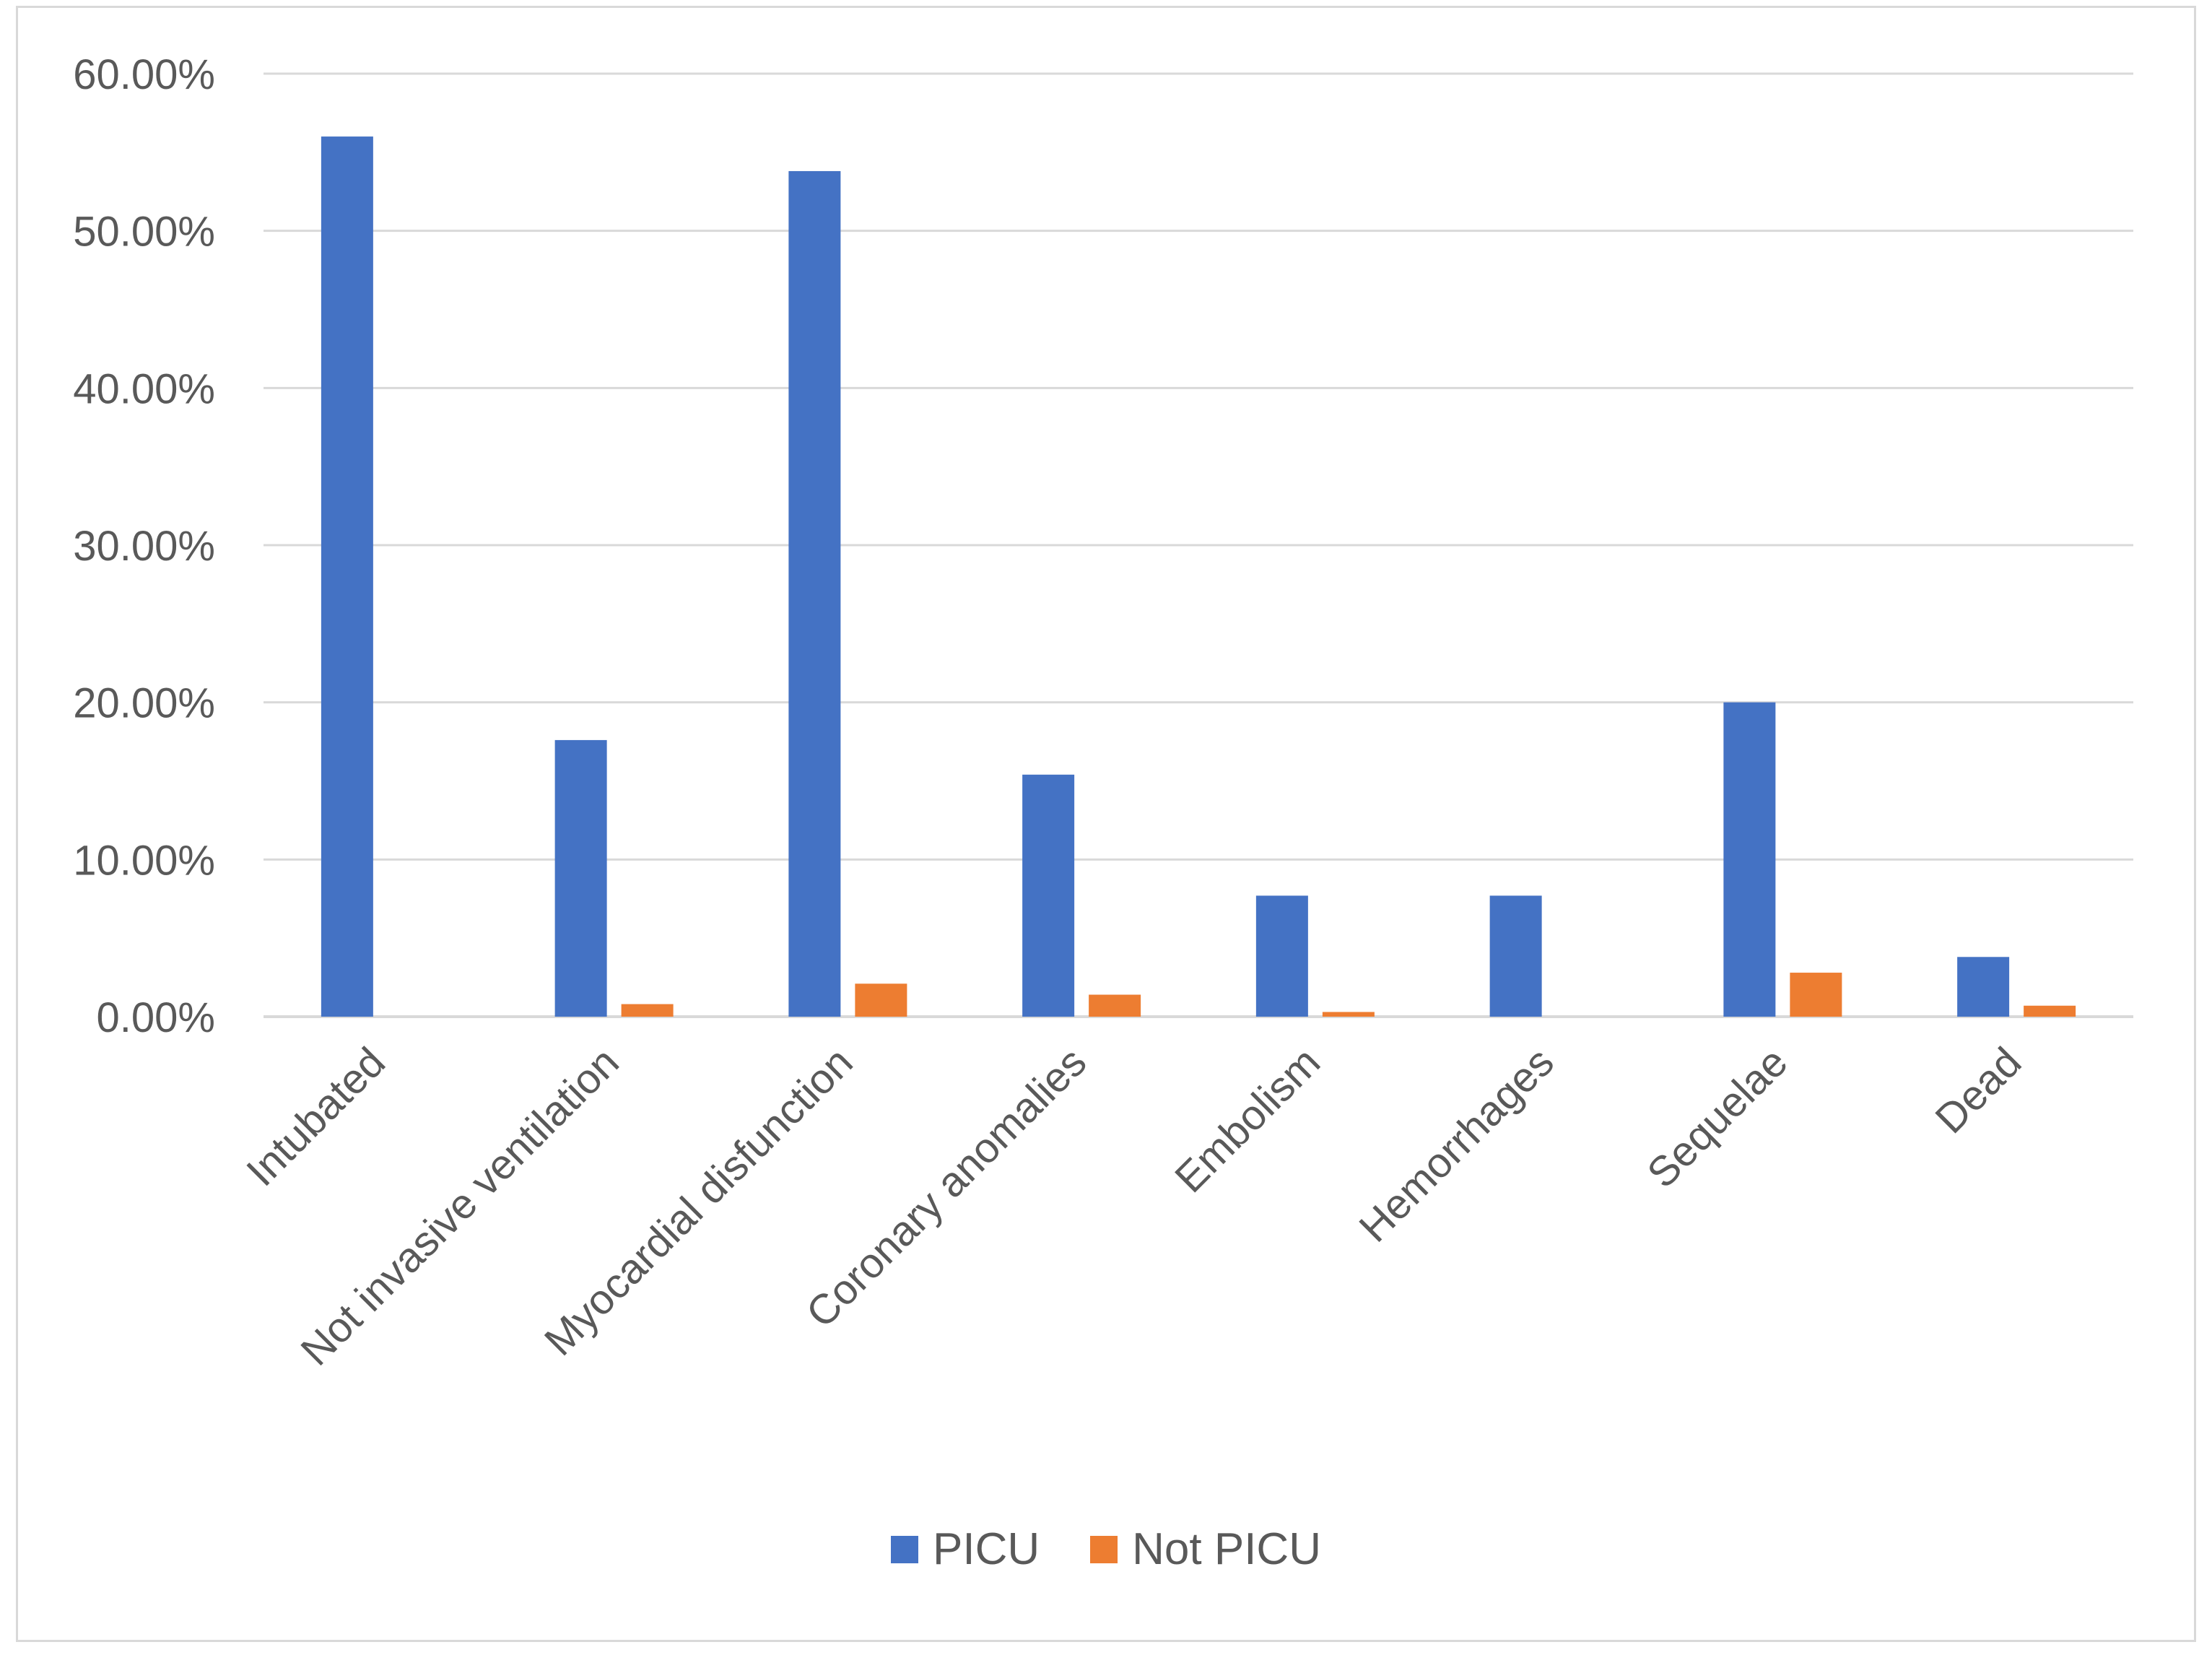 The image size is (2212, 1655). I want to click on legend-item: PICU, so click(965, 1549).